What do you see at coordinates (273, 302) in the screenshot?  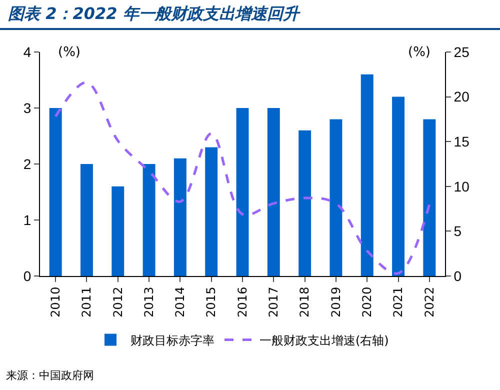 I see `x-tick-label: 2017` at bounding box center [273, 302].